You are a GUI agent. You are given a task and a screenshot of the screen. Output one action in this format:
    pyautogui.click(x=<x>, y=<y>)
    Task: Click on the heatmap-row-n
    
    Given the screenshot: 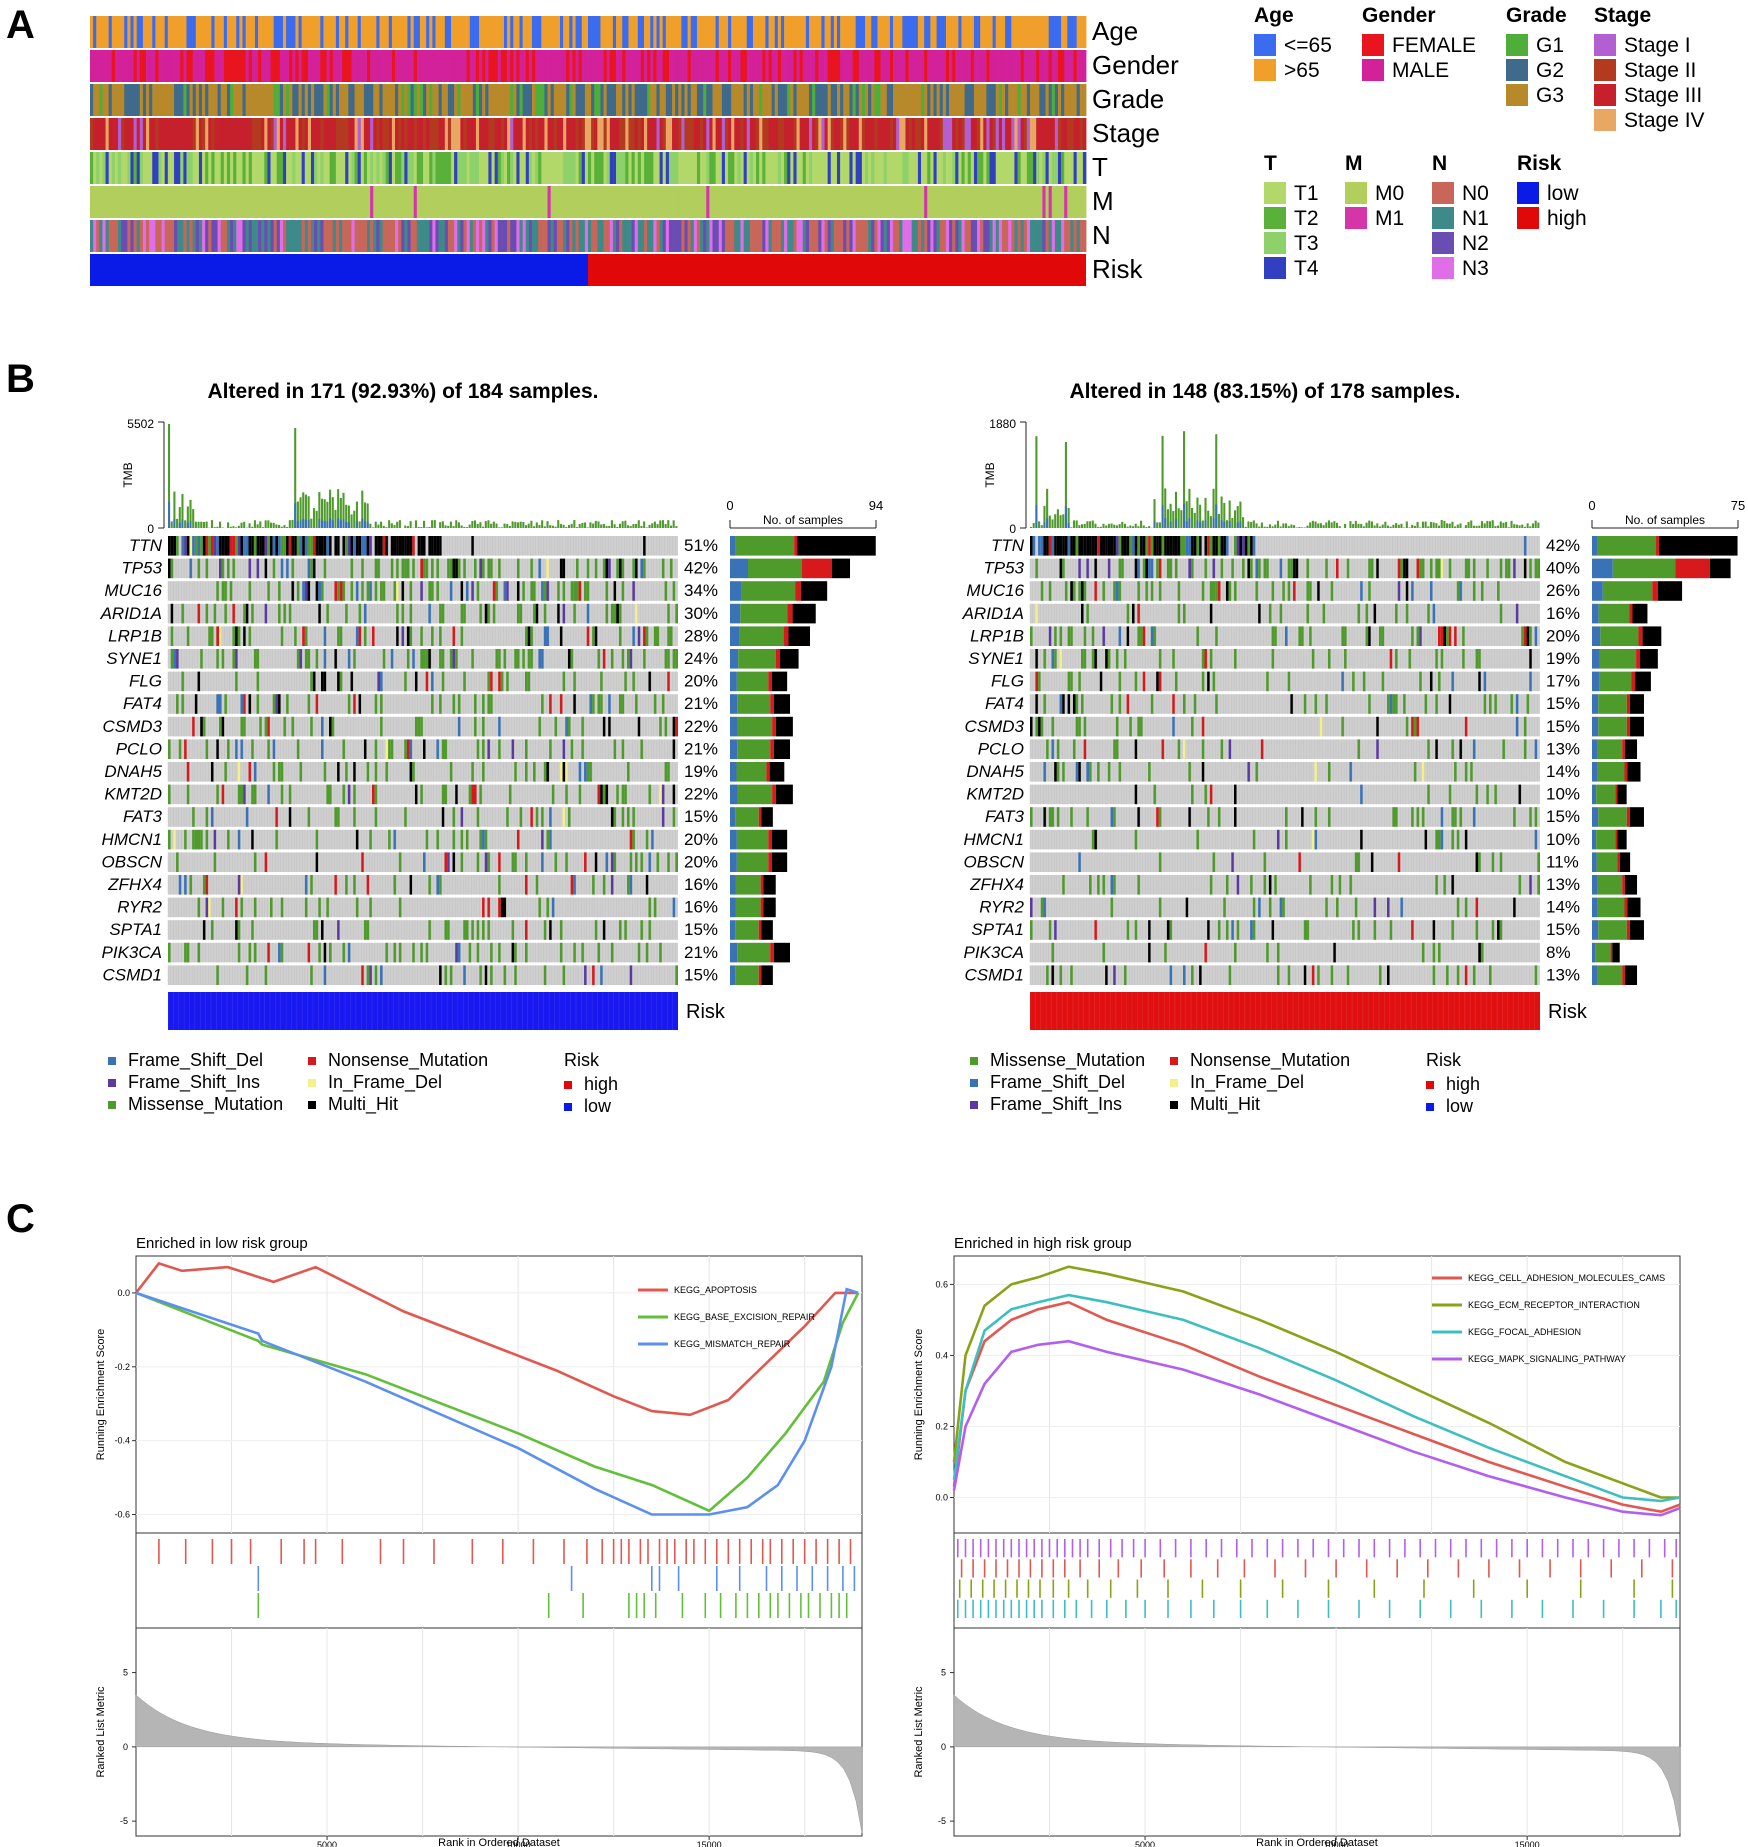 What is the action you would take?
    pyautogui.click(x=588, y=236)
    